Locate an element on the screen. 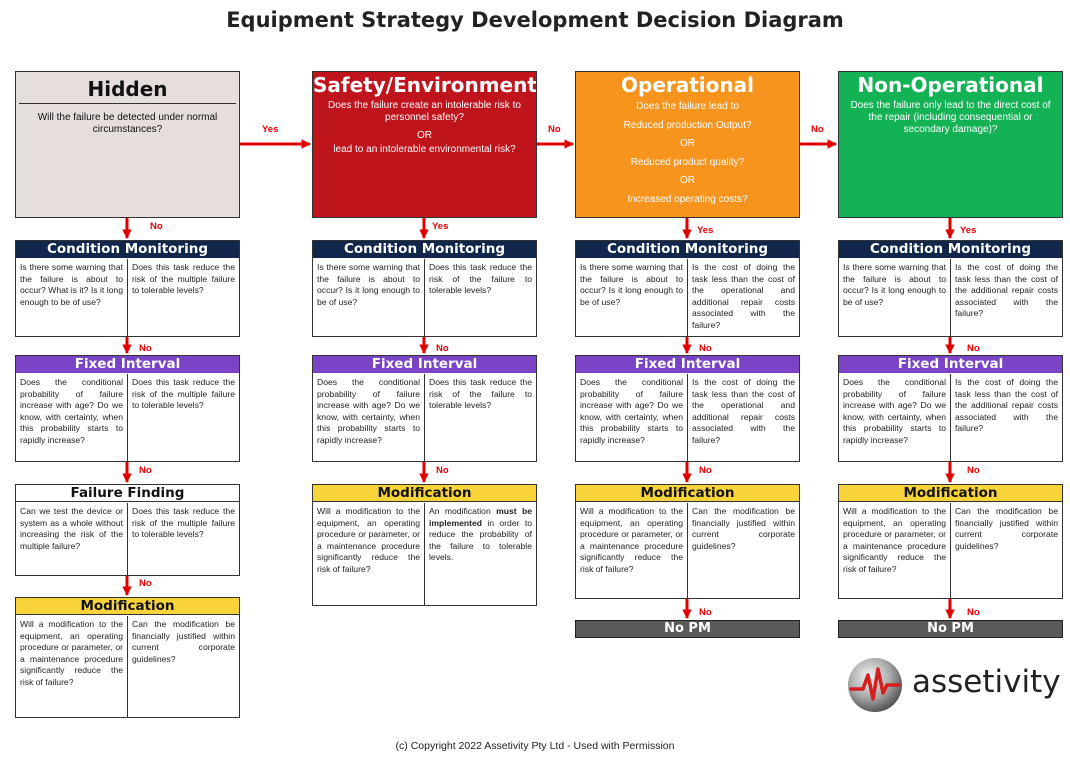 Image resolution: width=1070 pixels, height=757 pixels. assetivity-logo-text: assetivity is located at coordinates (986, 682).